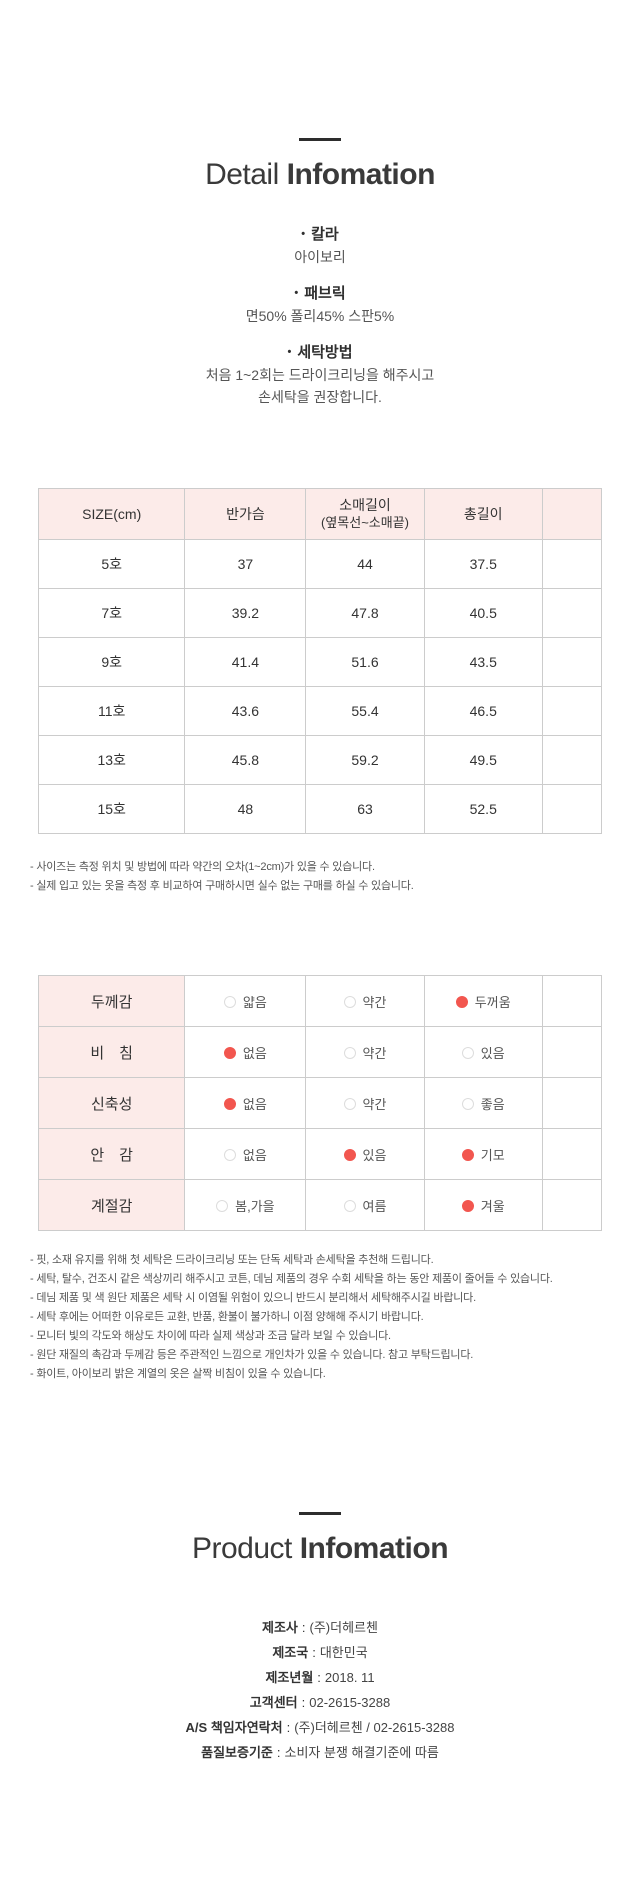 The height and width of the screenshot is (1900, 640). Describe the element at coordinates (290, 1652) in the screenshot. I see `product-info-label: 제조국` at that location.